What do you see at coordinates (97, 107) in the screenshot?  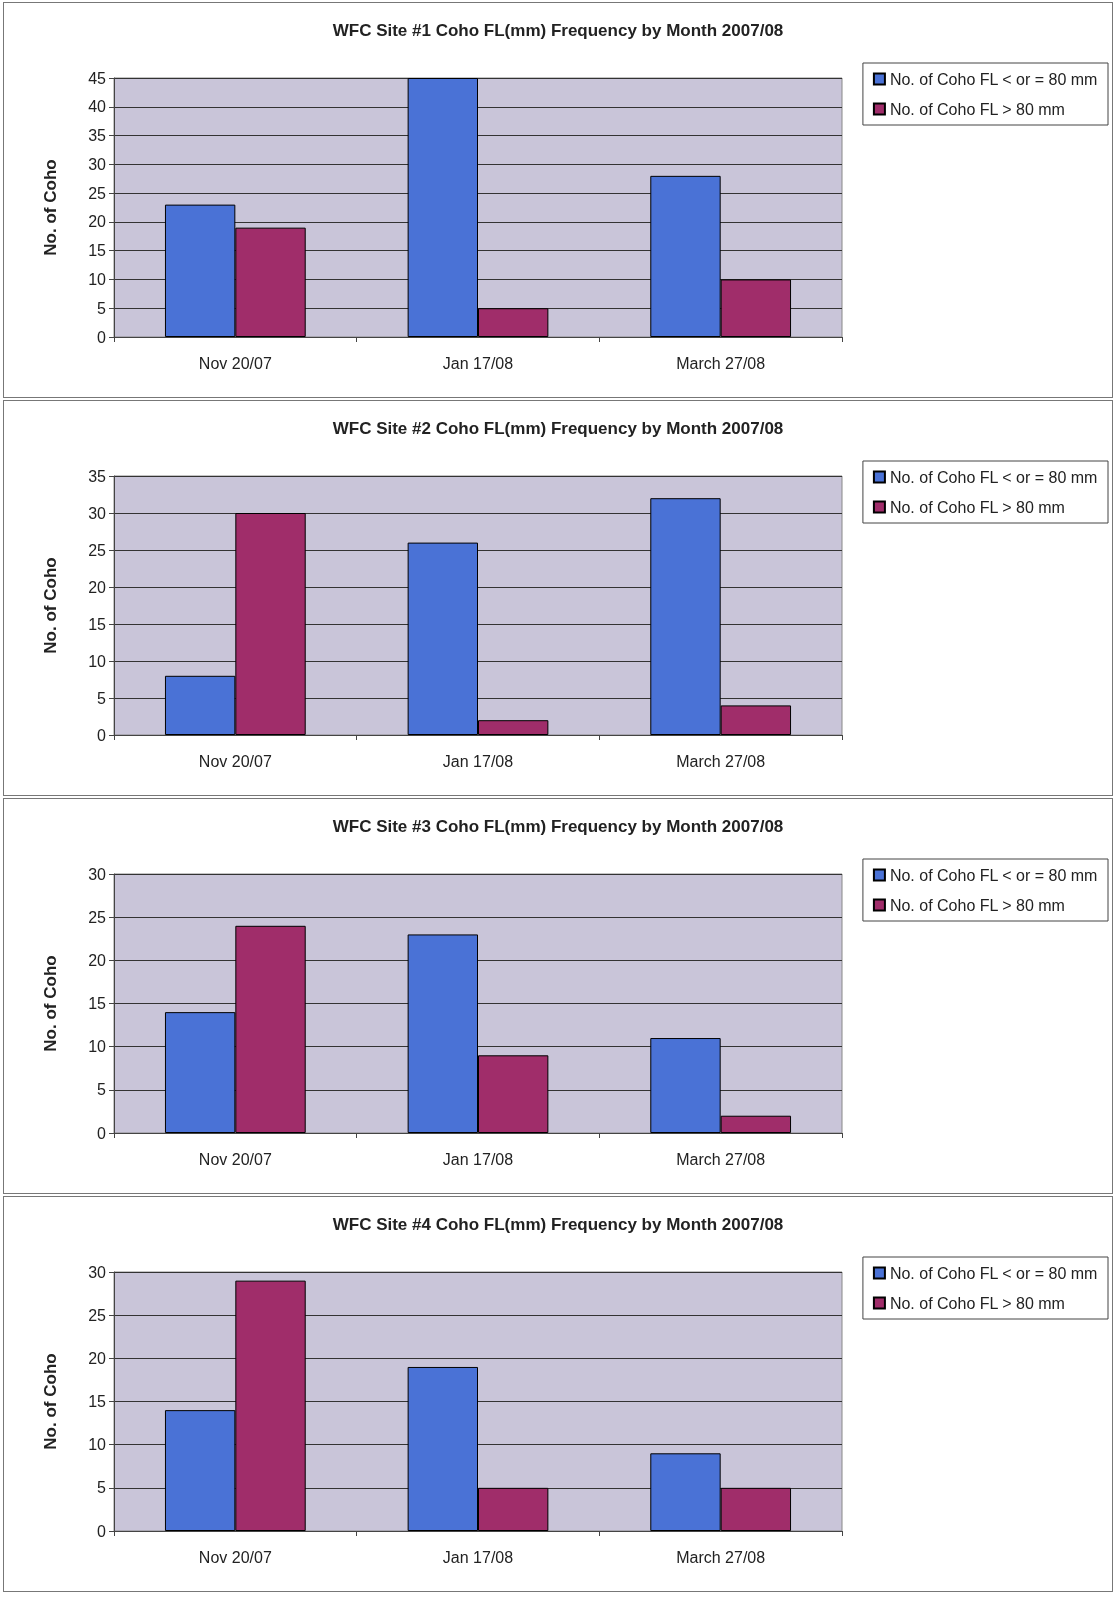 I see `y-tick-label: 40` at bounding box center [97, 107].